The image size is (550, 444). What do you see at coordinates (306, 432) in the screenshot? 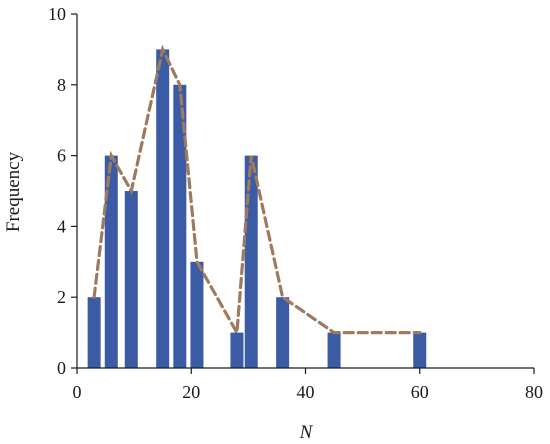
I see `x-axis-label: N` at bounding box center [306, 432].